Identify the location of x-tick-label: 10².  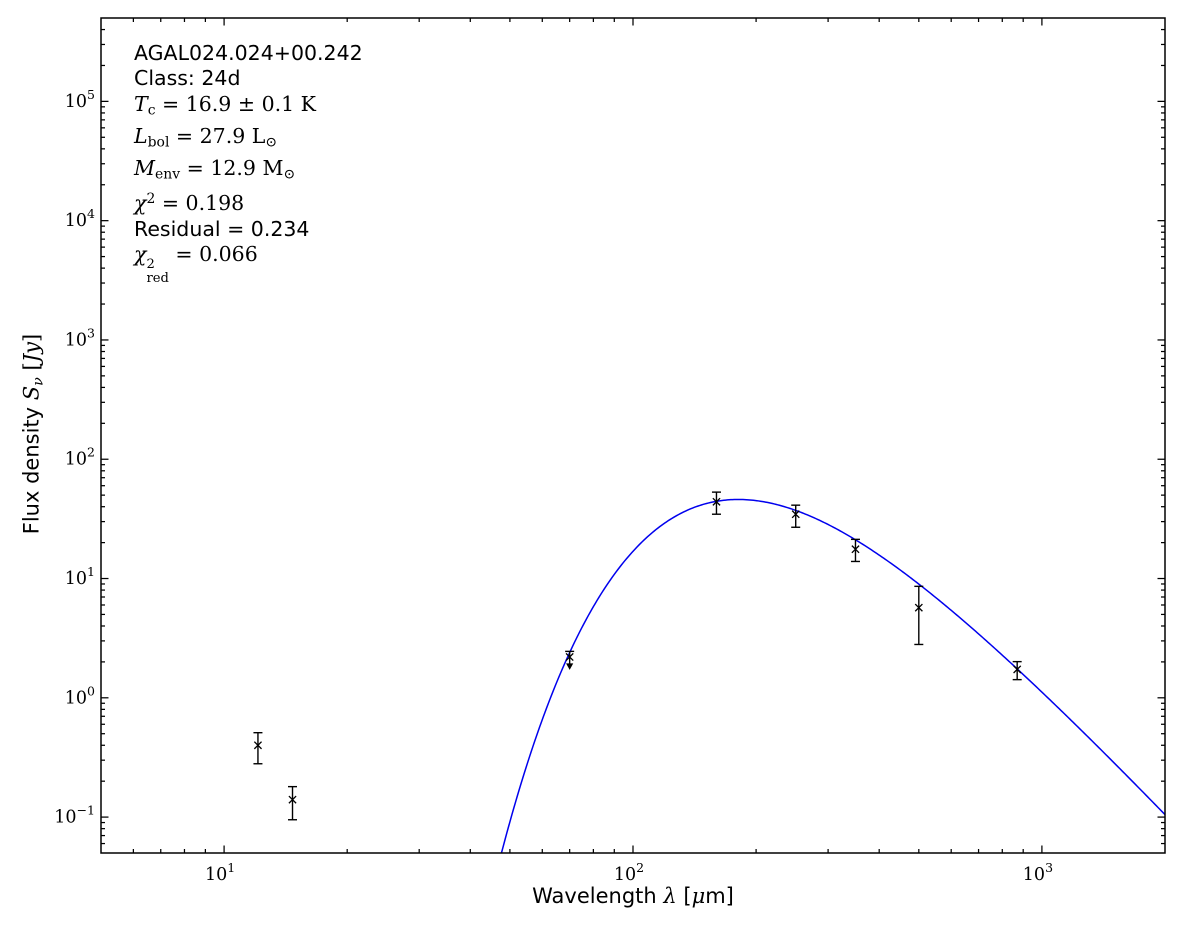
(629, 872).